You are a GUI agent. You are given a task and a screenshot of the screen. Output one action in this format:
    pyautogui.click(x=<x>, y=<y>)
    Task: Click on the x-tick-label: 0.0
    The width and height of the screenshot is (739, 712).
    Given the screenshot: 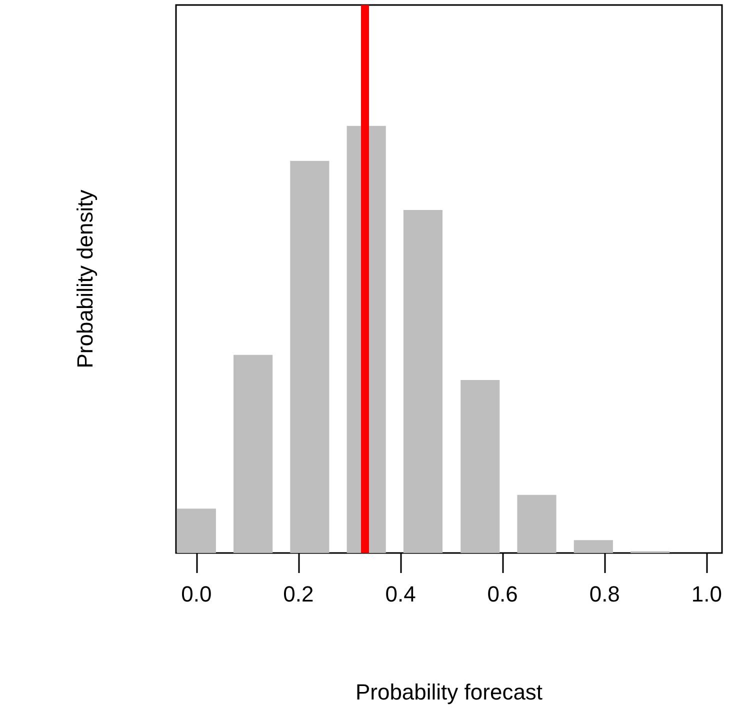 What is the action you would take?
    pyautogui.click(x=196, y=594)
    